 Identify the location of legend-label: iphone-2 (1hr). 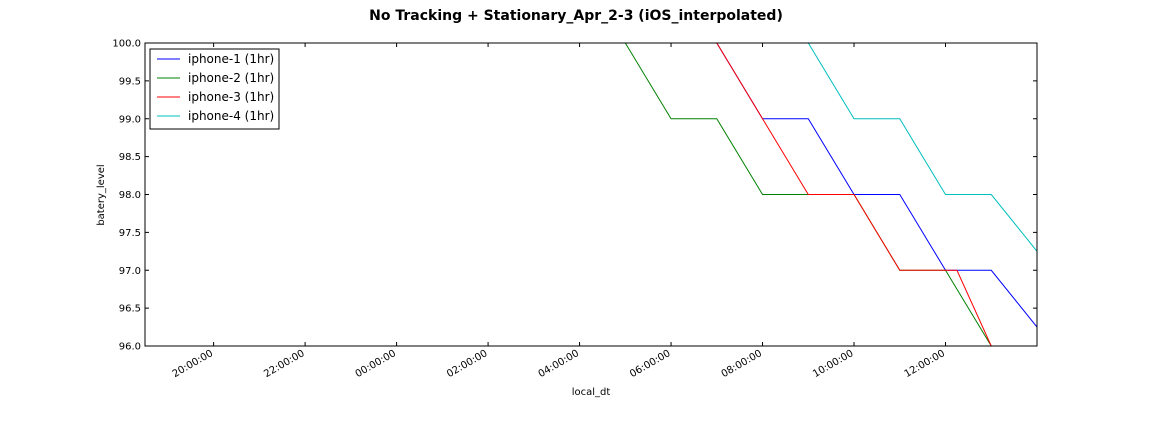
(231, 78).